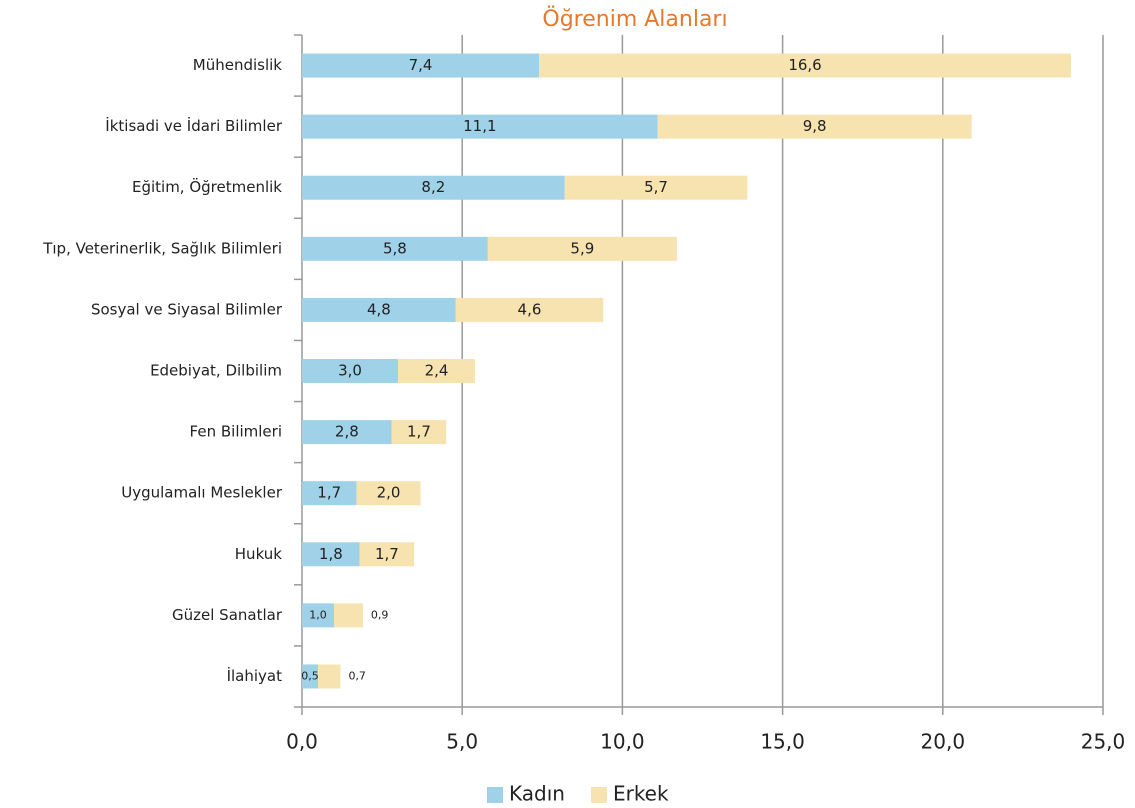  What do you see at coordinates (259, 554) in the screenshot?
I see `y-tick-label: Hukuk` at bounding box center [259, 554].